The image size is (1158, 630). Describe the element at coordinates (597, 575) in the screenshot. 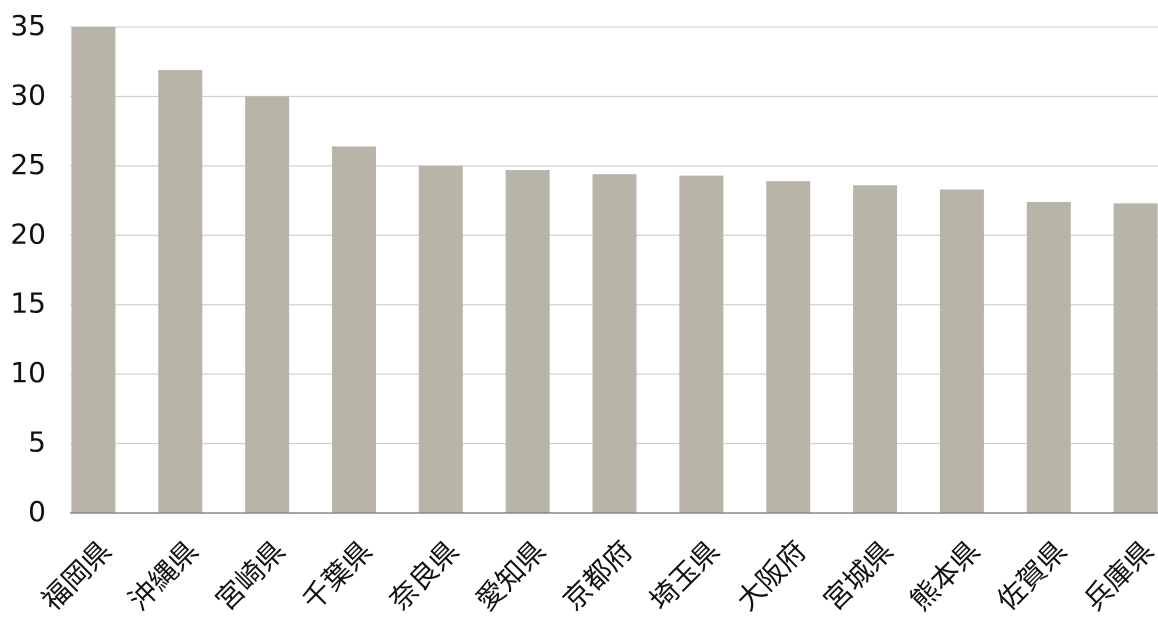

I see `x-tick-label: 京都府` at that location.